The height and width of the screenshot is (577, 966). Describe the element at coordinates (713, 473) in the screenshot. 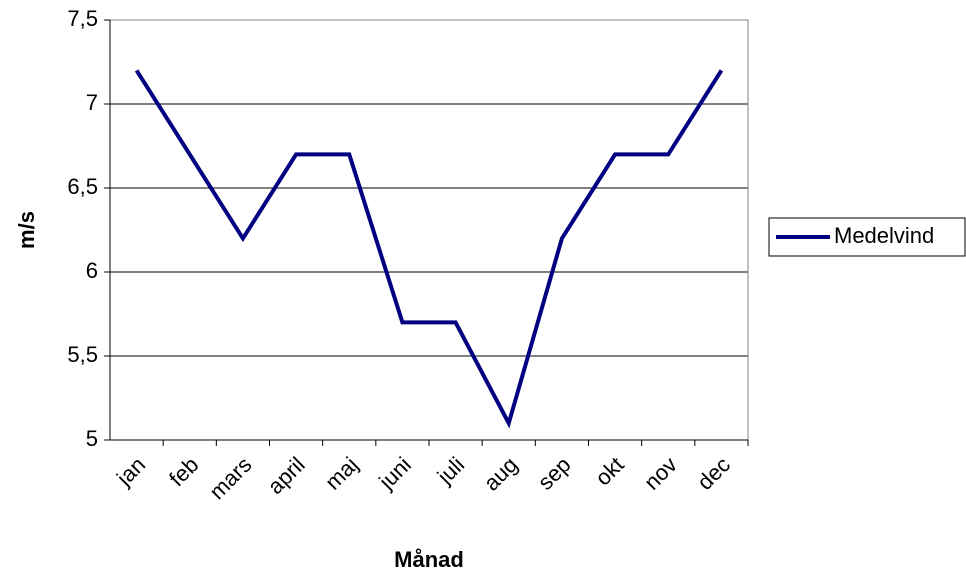

I see `x-tick-label: dec` at that location.